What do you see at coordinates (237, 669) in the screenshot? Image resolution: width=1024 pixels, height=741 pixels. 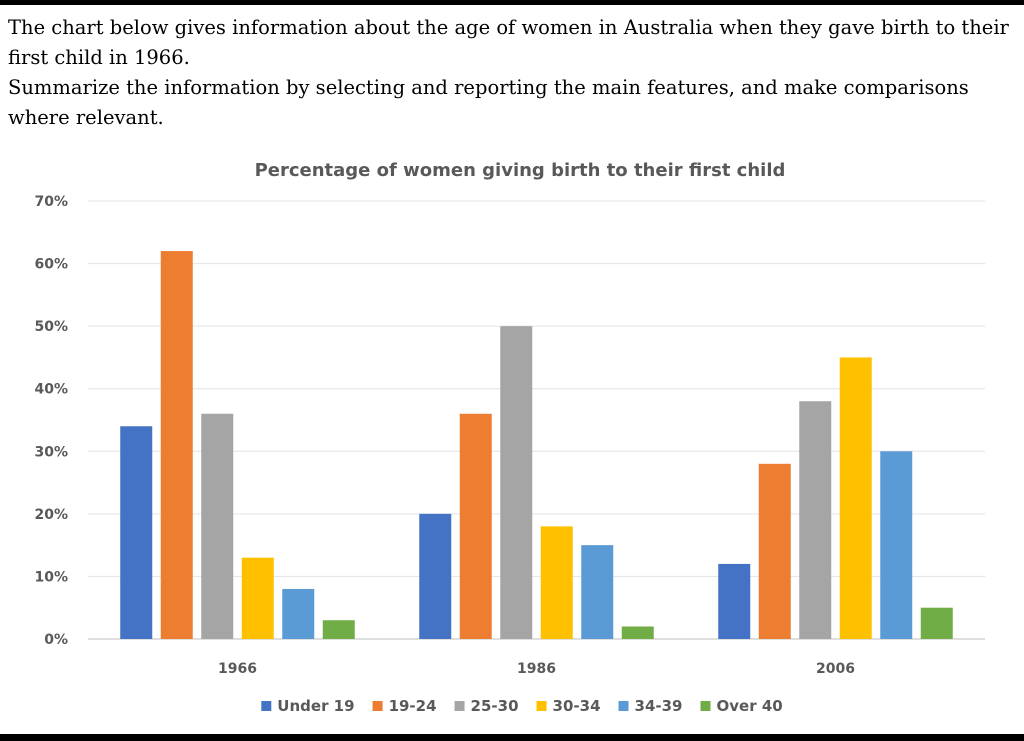 I see `x-tick-label: 1966` at bounding box center [237, 669].